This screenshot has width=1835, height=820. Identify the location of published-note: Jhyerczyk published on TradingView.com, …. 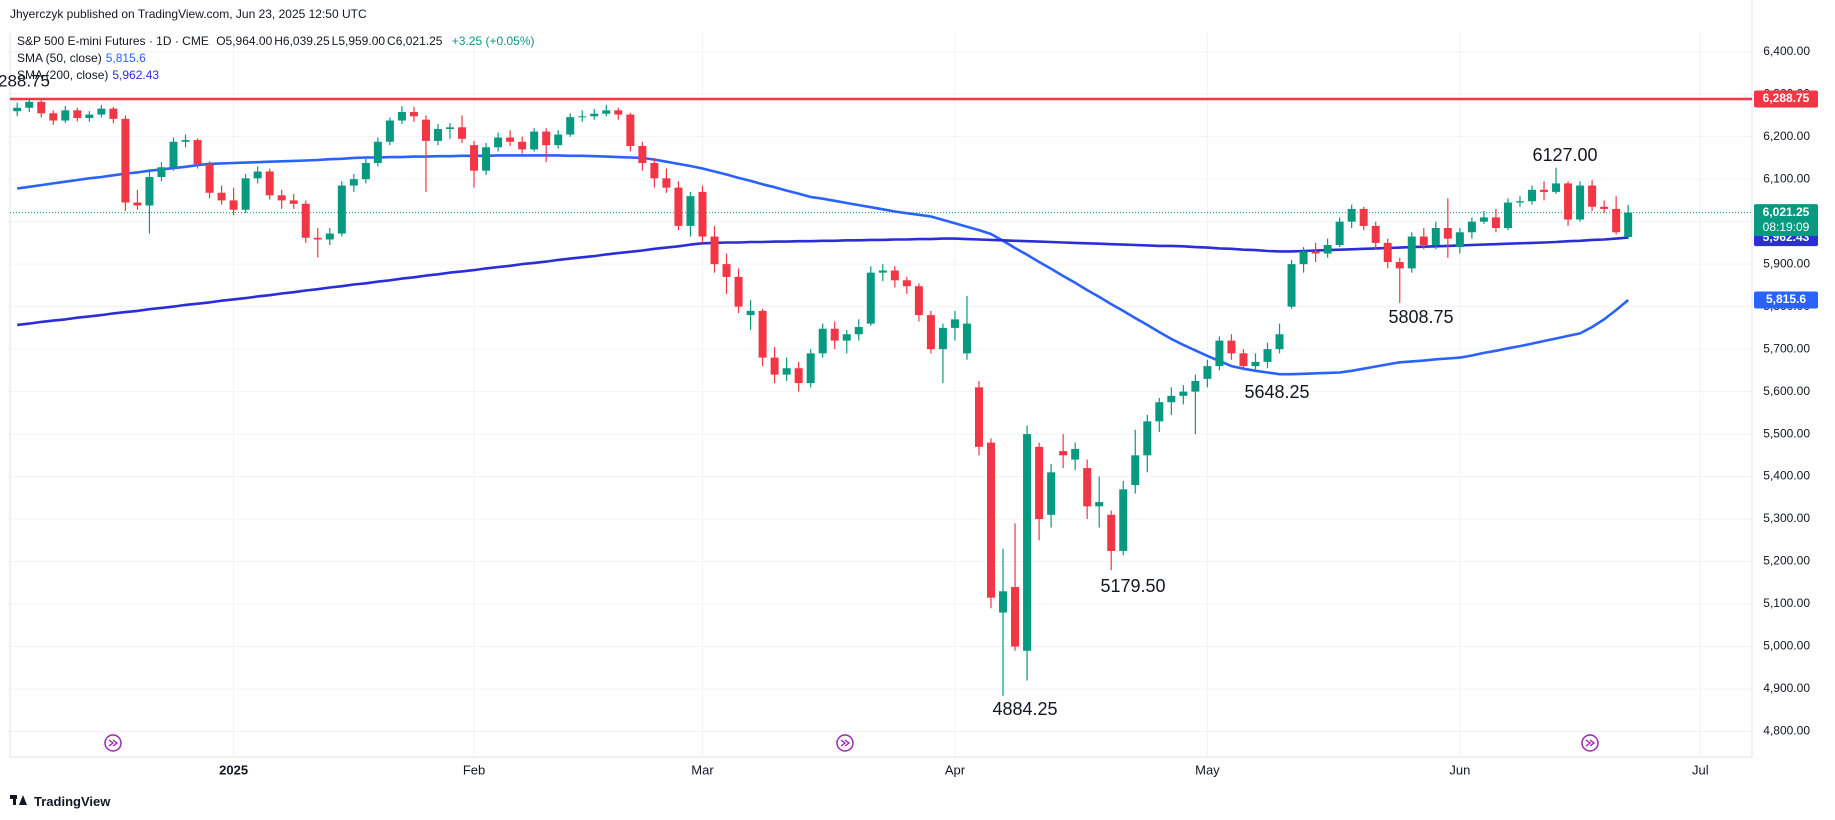
(188, 14).